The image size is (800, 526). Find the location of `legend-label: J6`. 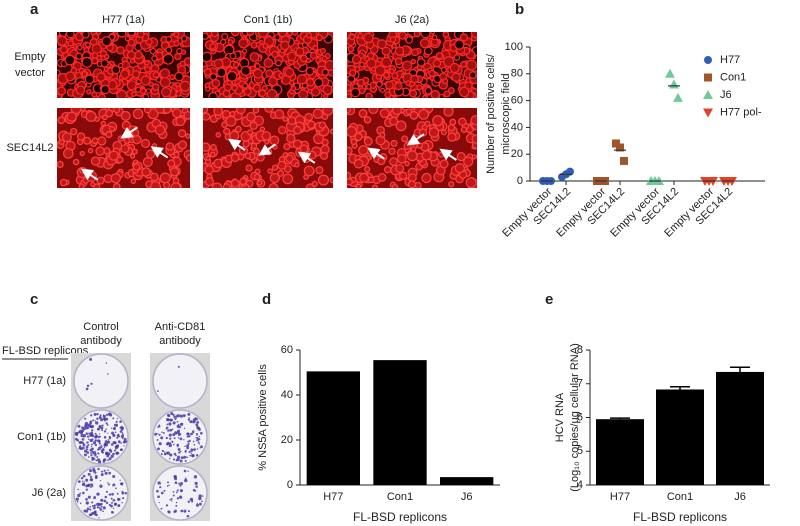

legend-label: J6 is located at coordinates (726, 95).